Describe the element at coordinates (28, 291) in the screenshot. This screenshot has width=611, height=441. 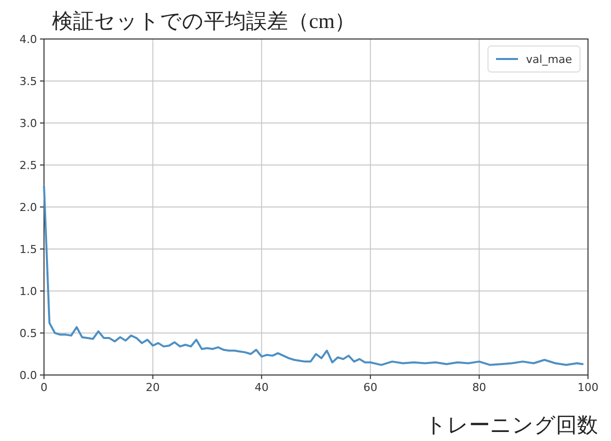
I see `y-tick-label: 1.0` at that location.